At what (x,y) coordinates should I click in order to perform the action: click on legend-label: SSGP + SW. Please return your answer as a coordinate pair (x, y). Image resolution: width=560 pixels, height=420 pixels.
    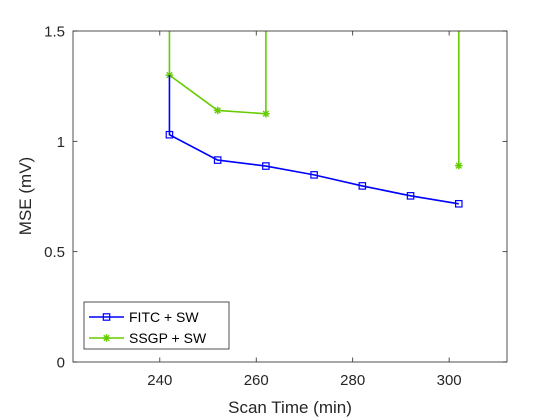
    Looking at the image, I should click on (168, 338).